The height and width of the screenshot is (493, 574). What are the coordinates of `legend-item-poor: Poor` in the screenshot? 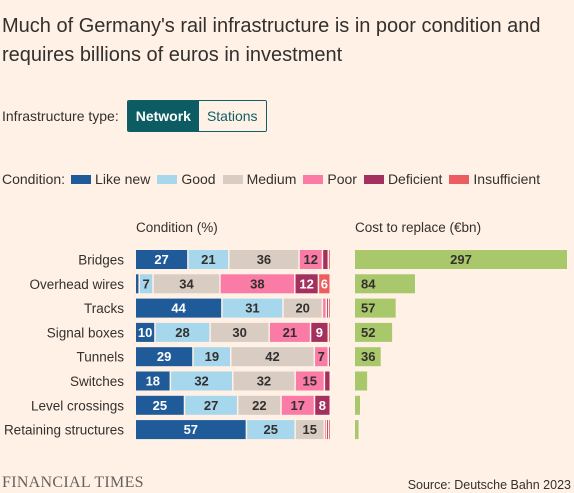 It's located at (330, 179).